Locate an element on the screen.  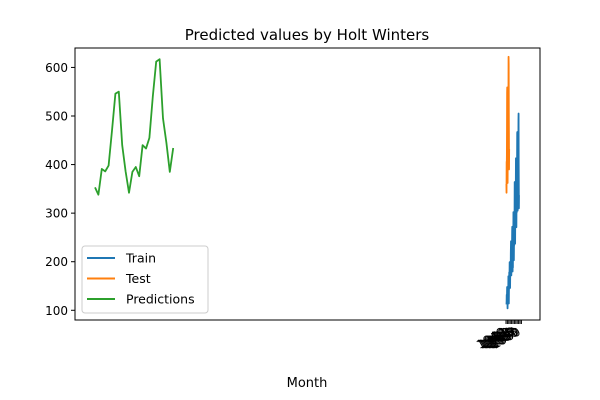
chart-title: Predicted values by Holt Winters is located at coordinates (307, 35).